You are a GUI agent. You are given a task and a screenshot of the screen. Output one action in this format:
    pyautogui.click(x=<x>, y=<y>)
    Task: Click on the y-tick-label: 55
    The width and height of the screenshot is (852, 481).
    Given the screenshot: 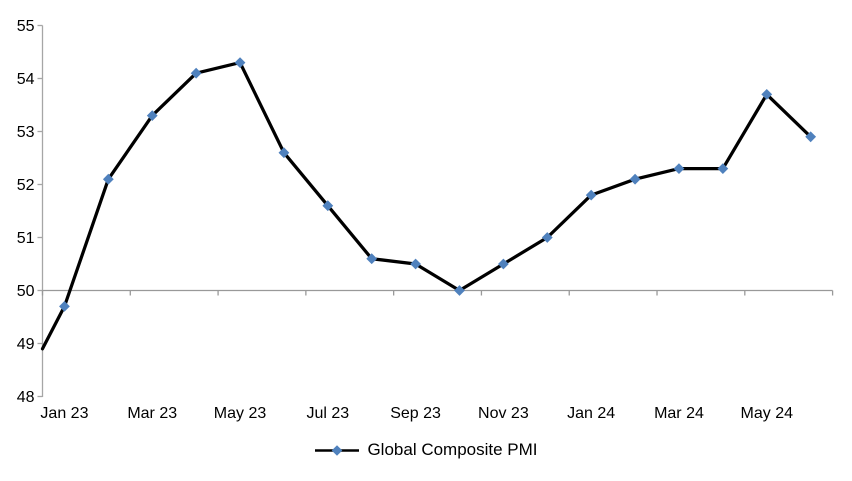 What is the action you would take?
    pyautogui.click(x=26, y=26)
    